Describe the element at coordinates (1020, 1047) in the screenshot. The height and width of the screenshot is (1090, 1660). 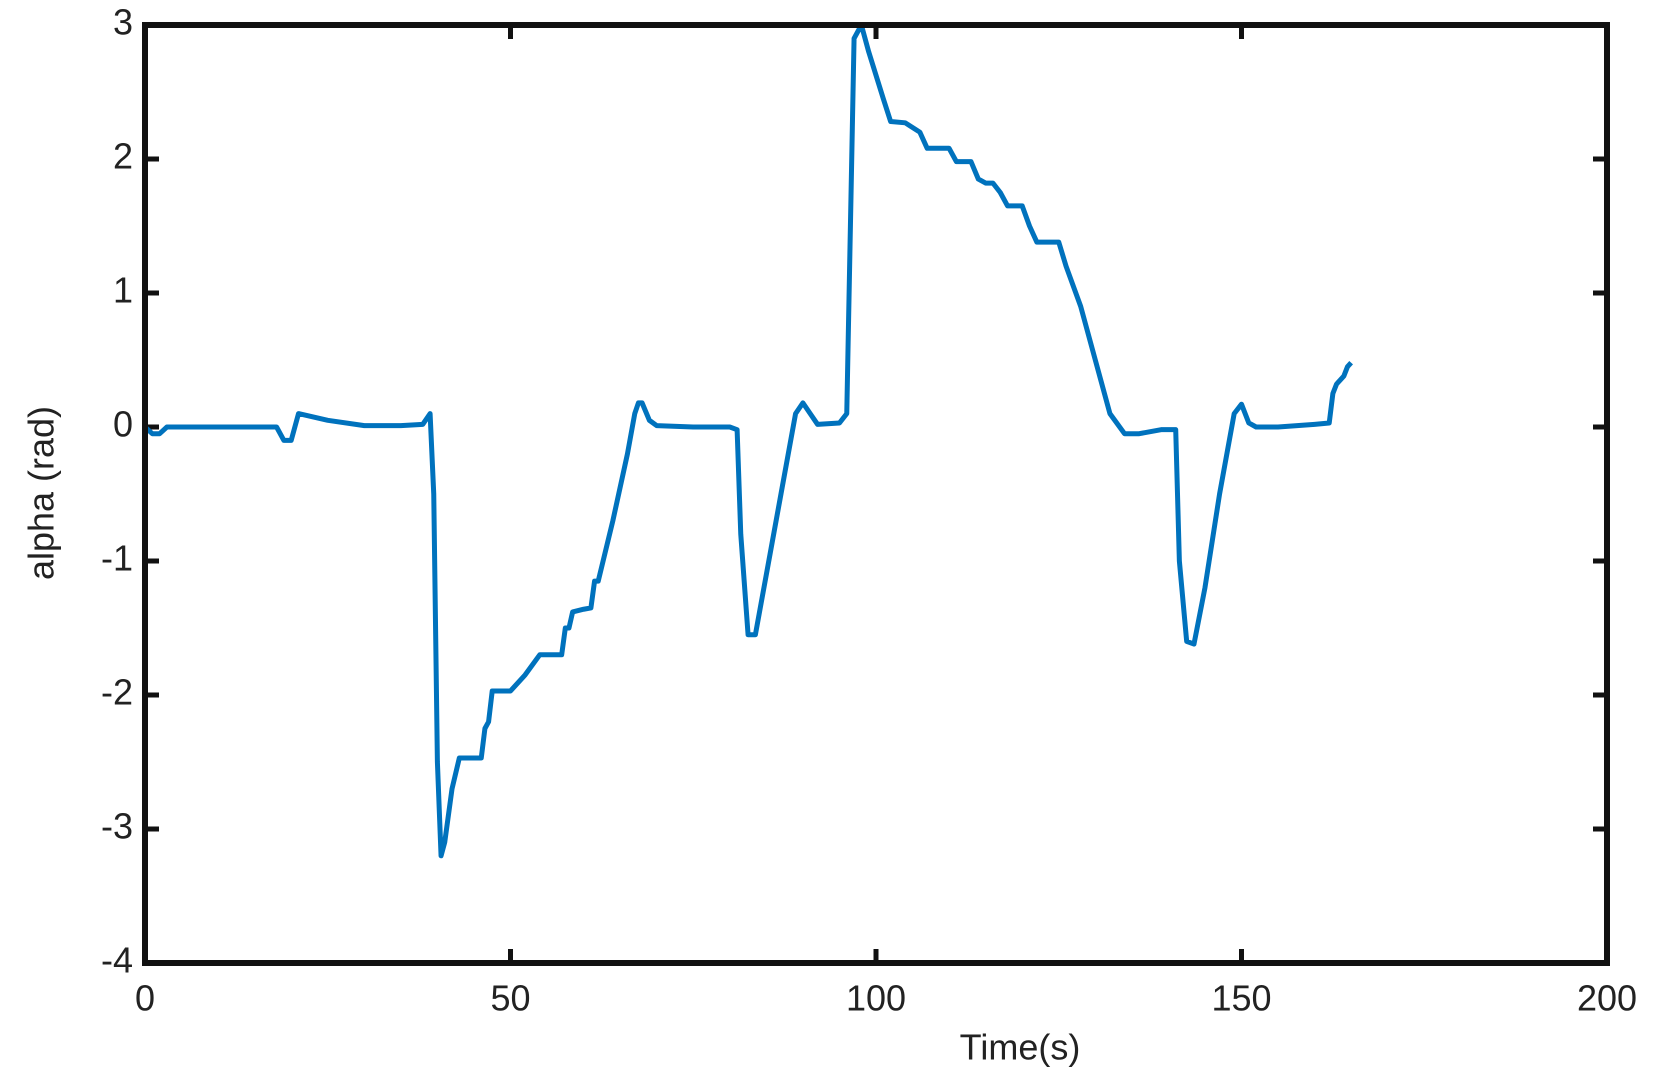
I see `x-axis-label: Time(s)` at that location.